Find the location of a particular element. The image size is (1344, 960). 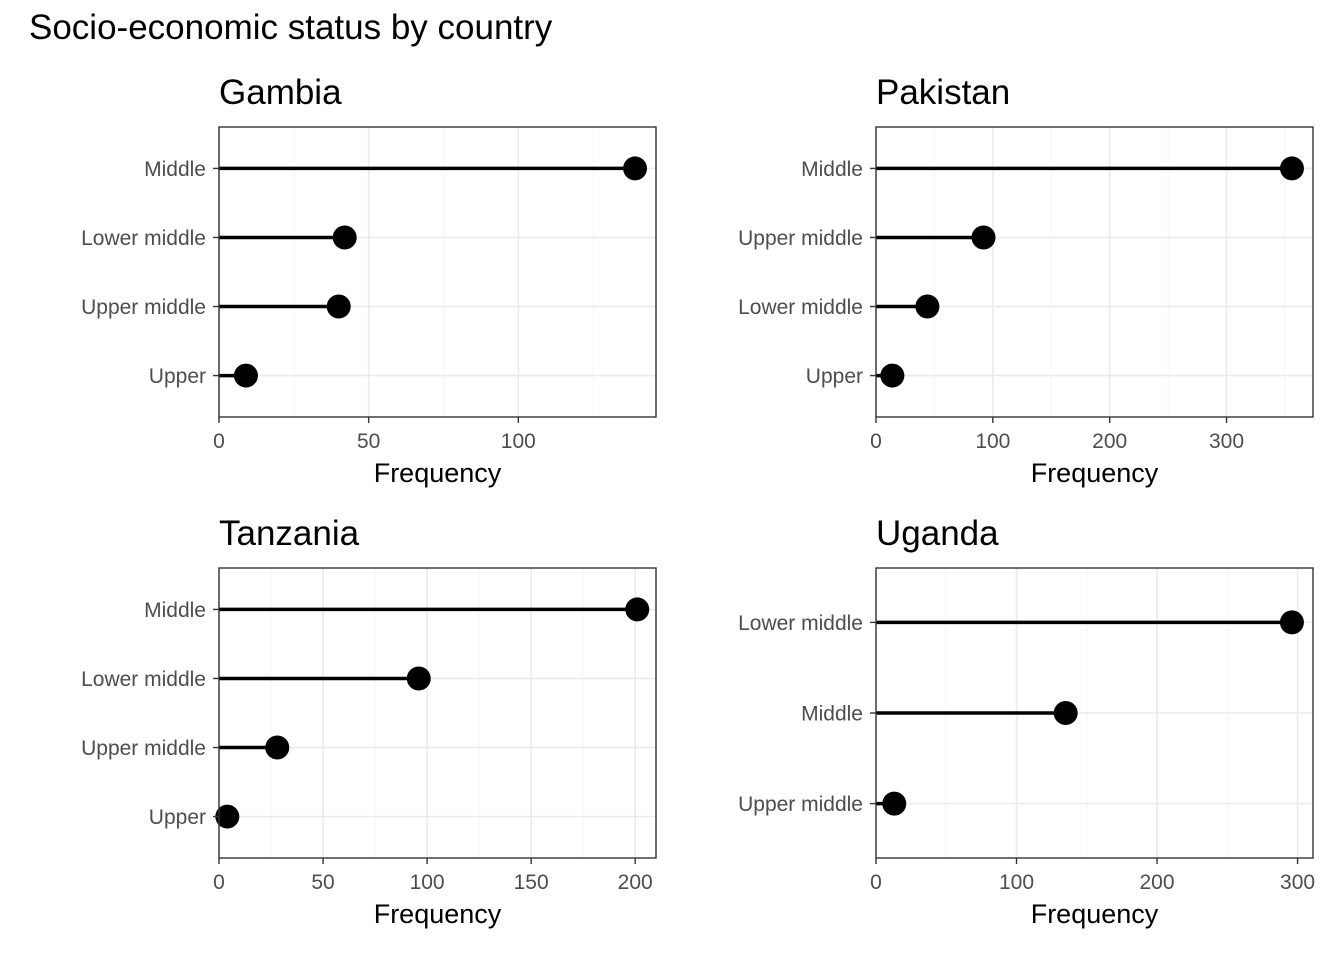

main-title: Socio-economic status by country is located at coordinates (291, 27).